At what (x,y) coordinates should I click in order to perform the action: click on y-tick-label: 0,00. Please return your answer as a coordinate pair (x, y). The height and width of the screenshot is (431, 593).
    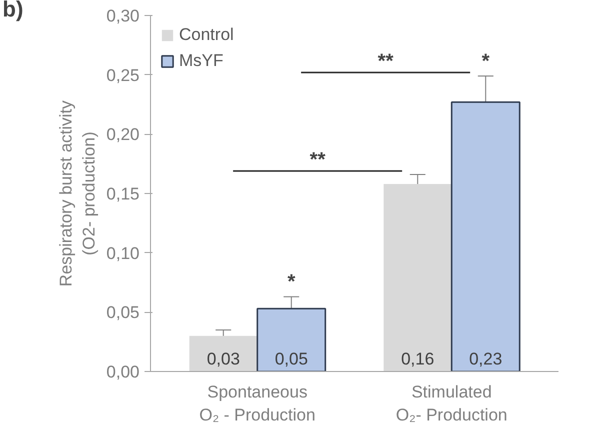
    Looking at the image, I should click on (123, 372).